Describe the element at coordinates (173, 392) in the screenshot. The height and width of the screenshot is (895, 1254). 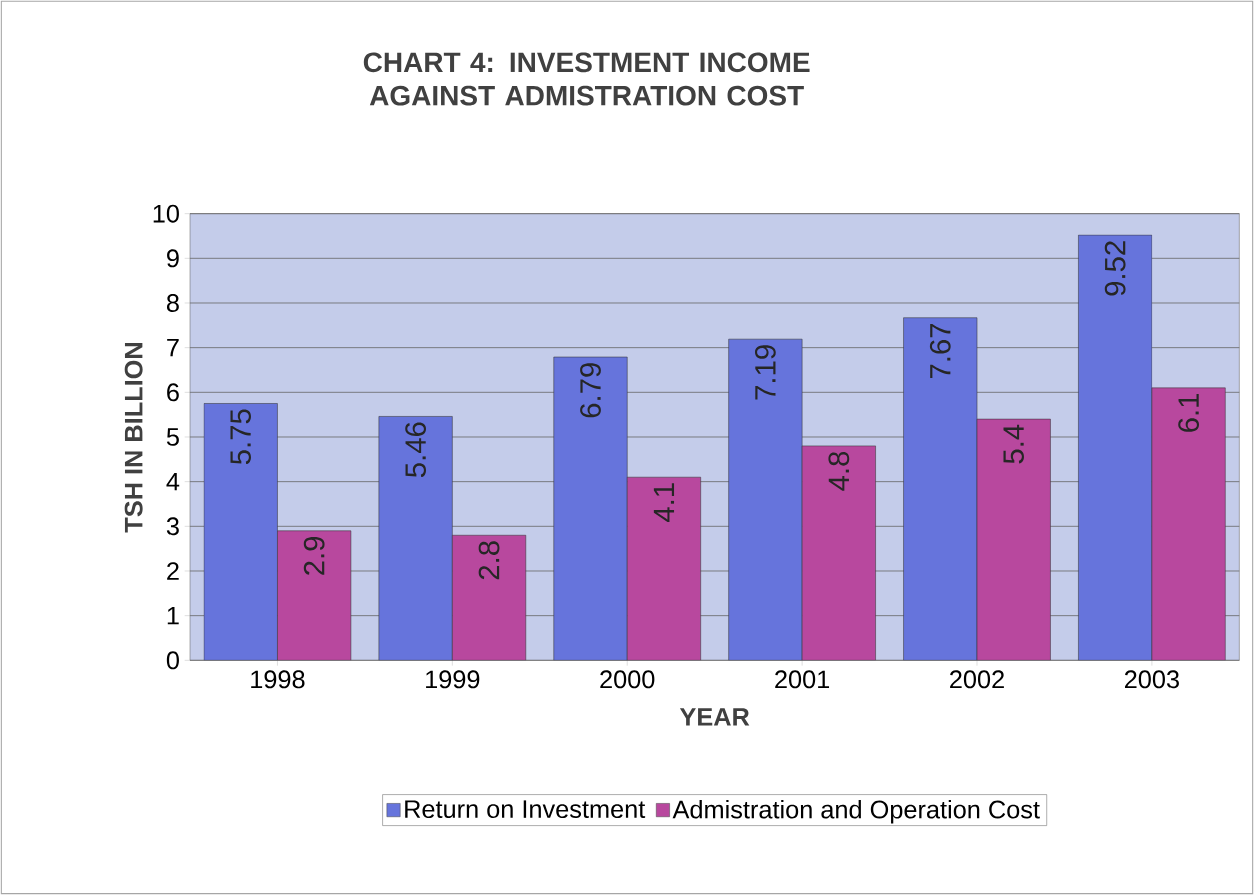
I see `y-tick-label: 6` at that location.